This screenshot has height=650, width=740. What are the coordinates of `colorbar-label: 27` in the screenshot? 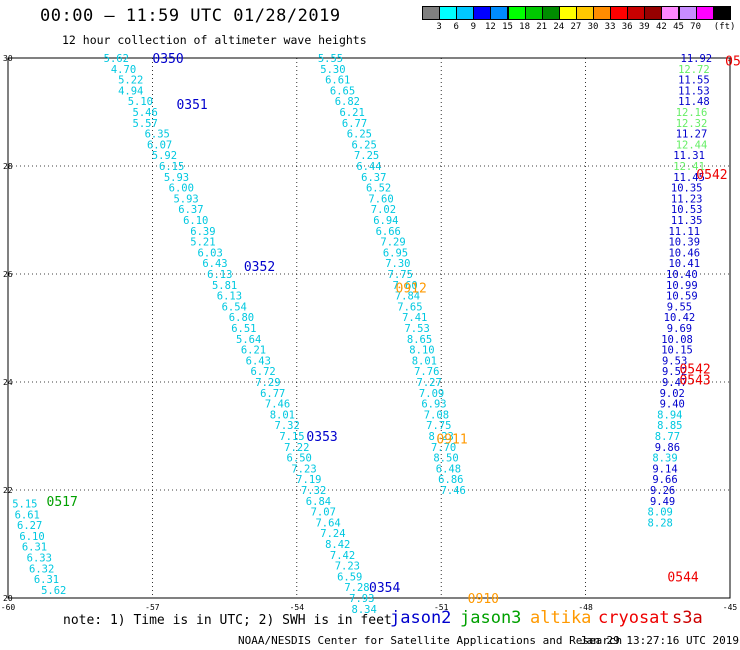 It's located at (576, 27).